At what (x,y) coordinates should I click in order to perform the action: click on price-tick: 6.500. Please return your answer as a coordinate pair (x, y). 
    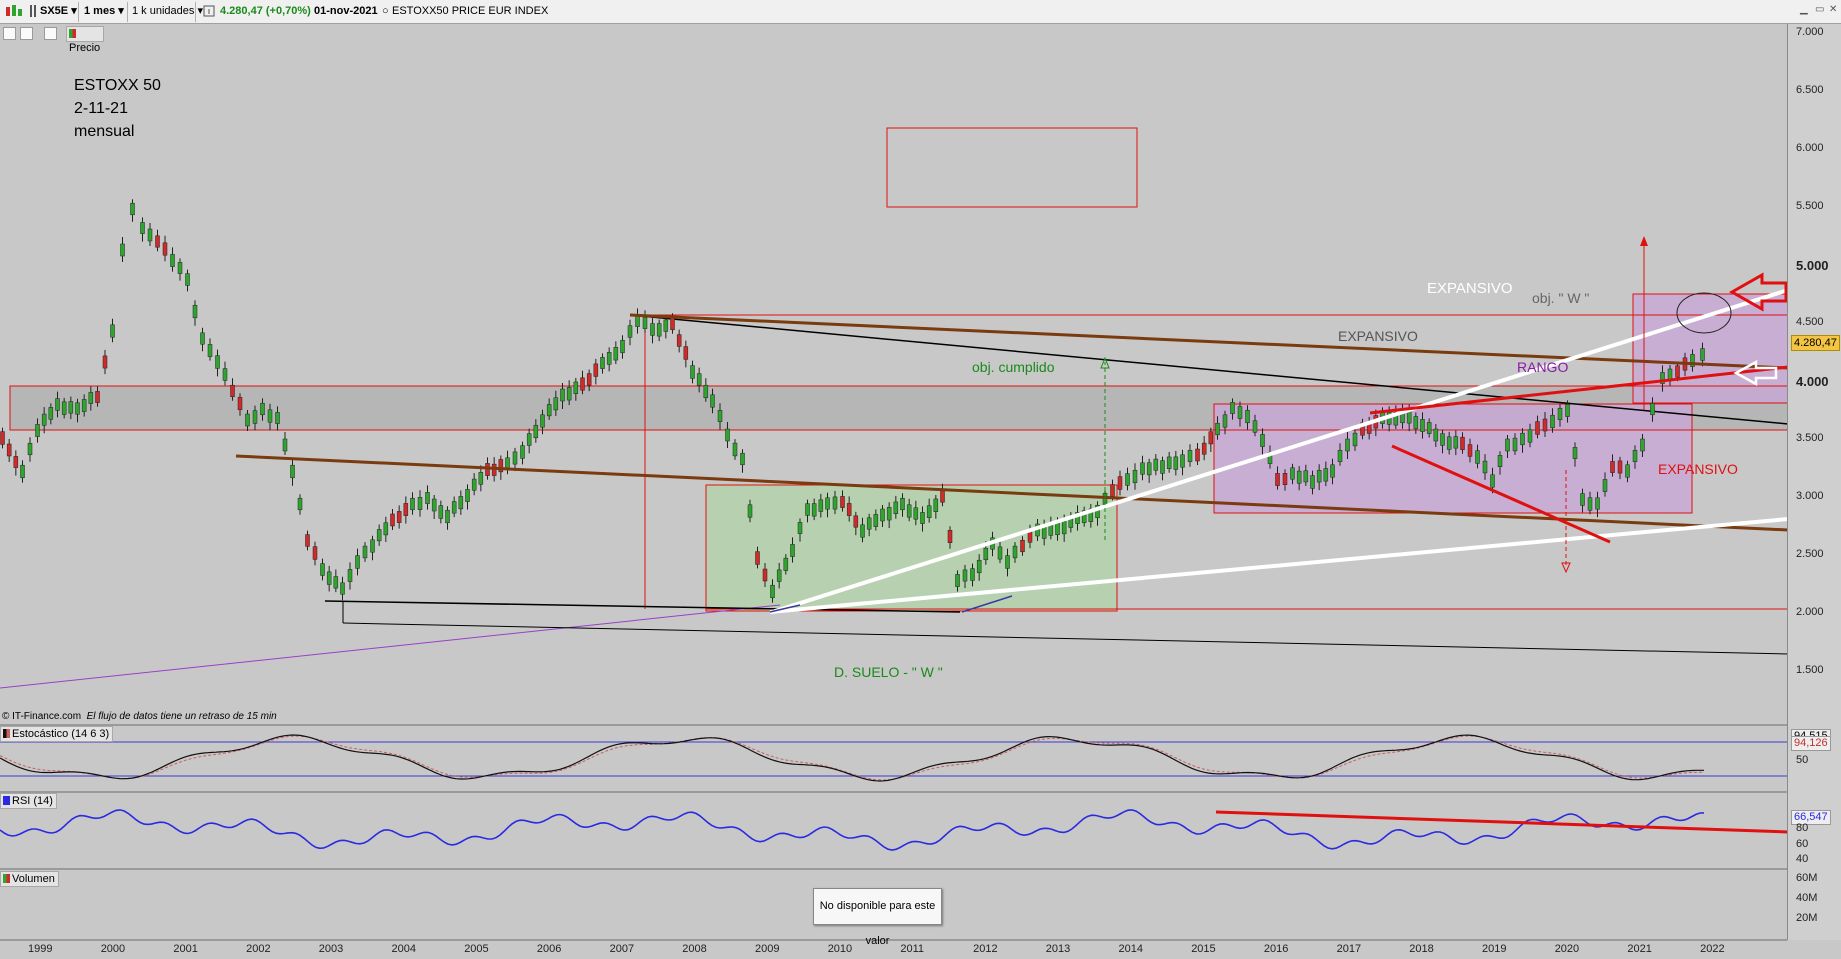
    Looking at the image, I should click on (1810, 90).